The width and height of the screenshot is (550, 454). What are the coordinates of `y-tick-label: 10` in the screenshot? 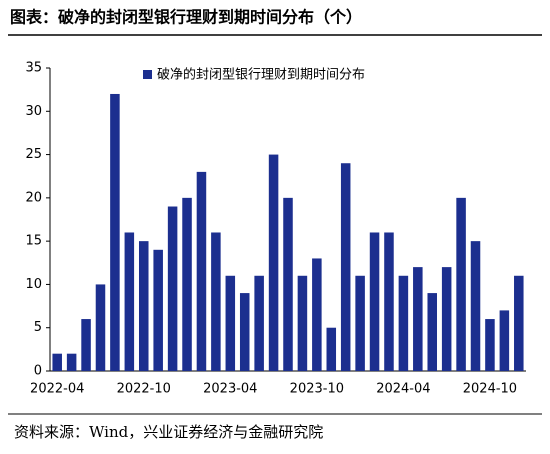 It's located at (33, 284).